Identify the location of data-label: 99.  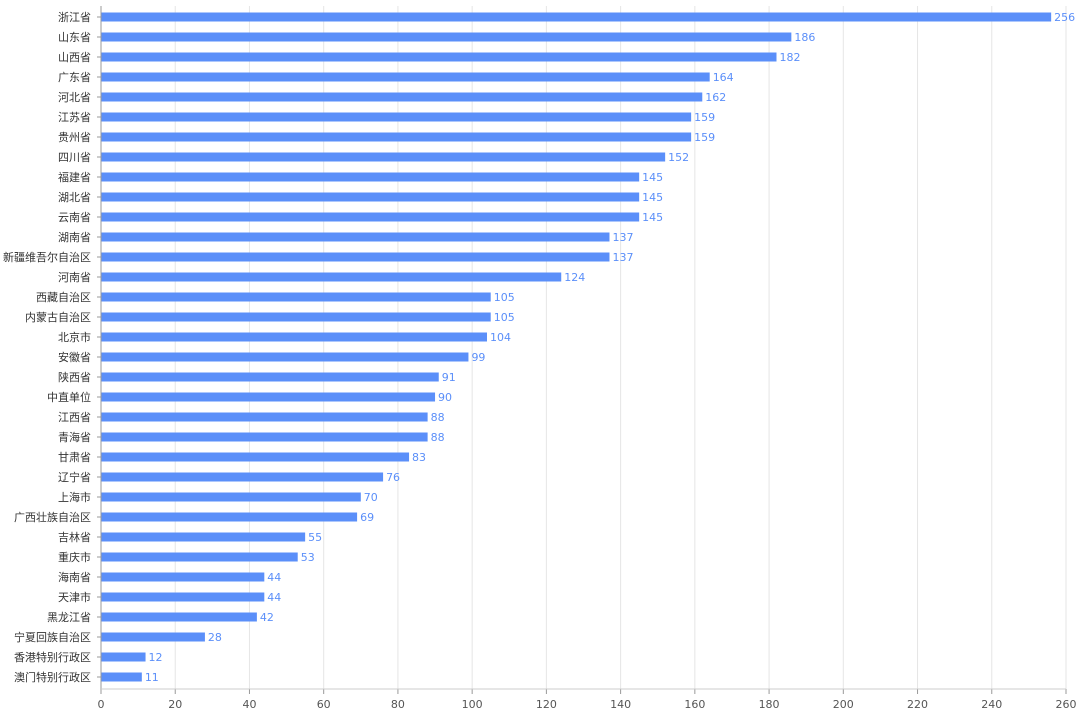
(478, 357).